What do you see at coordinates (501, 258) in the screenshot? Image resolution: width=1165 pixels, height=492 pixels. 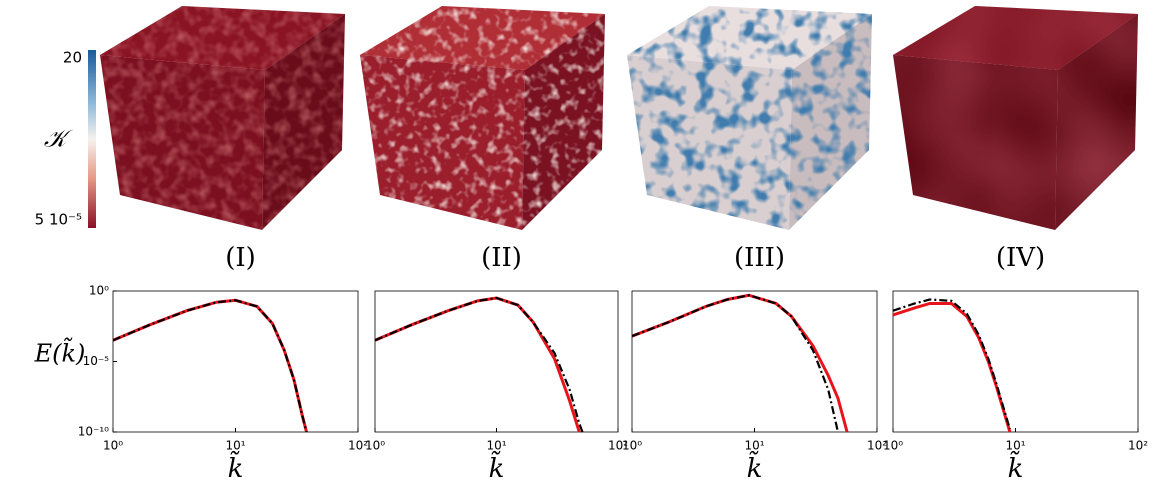 I see `chart-title: (II)` at bounding box center [501, 258].